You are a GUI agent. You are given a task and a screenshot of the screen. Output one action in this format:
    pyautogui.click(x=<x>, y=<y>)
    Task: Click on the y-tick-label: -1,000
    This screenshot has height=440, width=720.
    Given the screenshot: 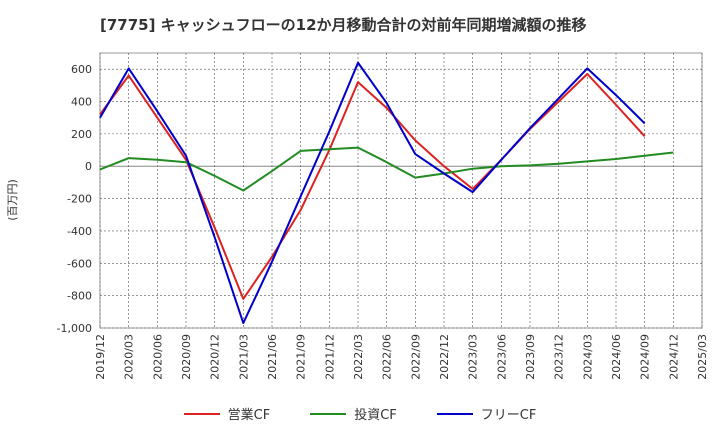 What is the action you would take?
    pyautogui.click(x=74, y=328)
    